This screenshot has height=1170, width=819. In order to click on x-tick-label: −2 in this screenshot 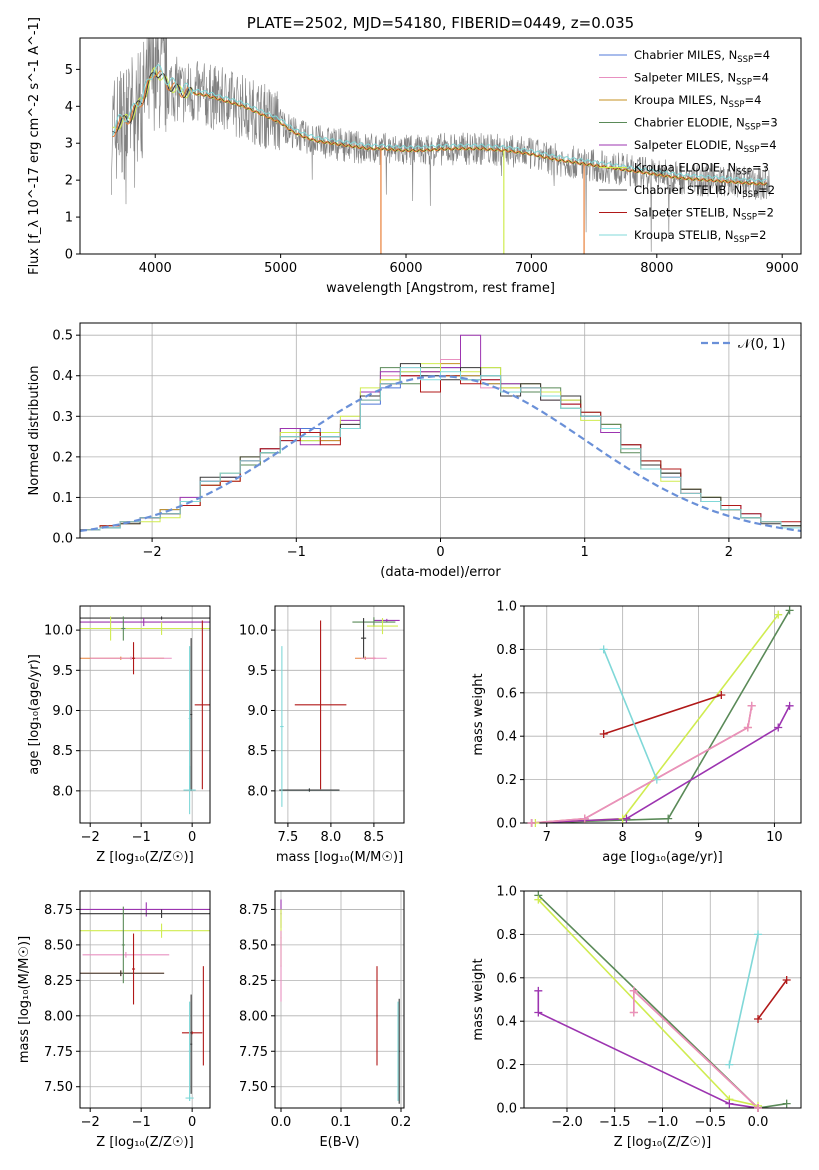, I will do `click(90, 1122)`.